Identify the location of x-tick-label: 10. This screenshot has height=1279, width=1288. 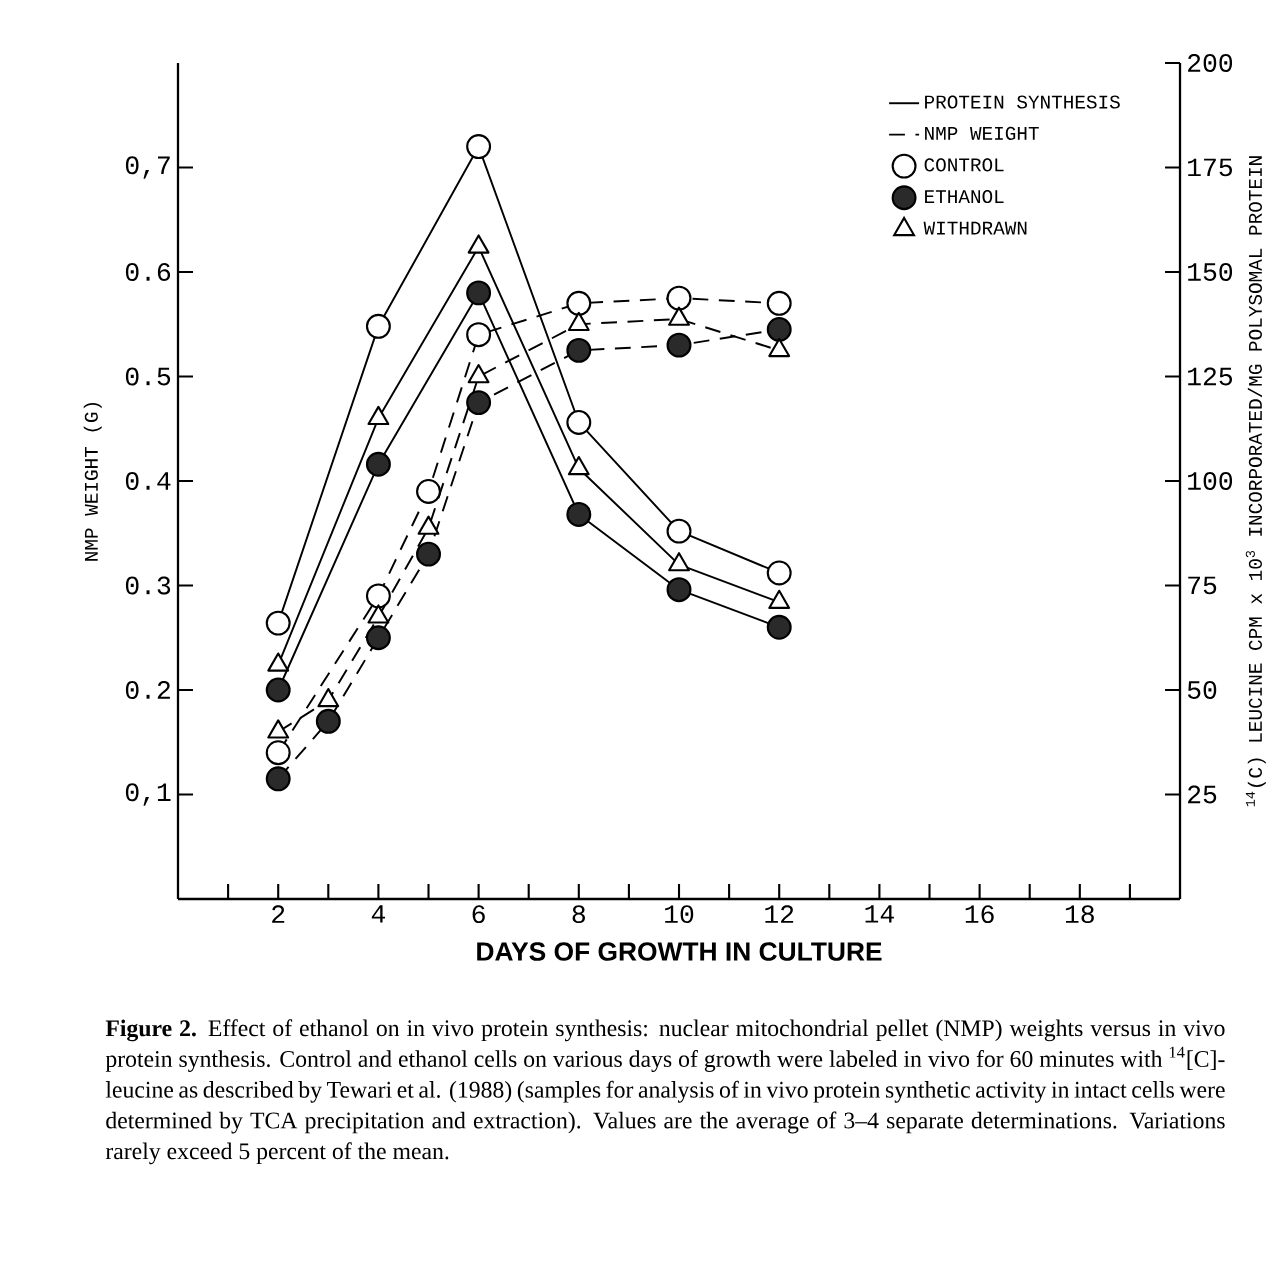
(679, 914).